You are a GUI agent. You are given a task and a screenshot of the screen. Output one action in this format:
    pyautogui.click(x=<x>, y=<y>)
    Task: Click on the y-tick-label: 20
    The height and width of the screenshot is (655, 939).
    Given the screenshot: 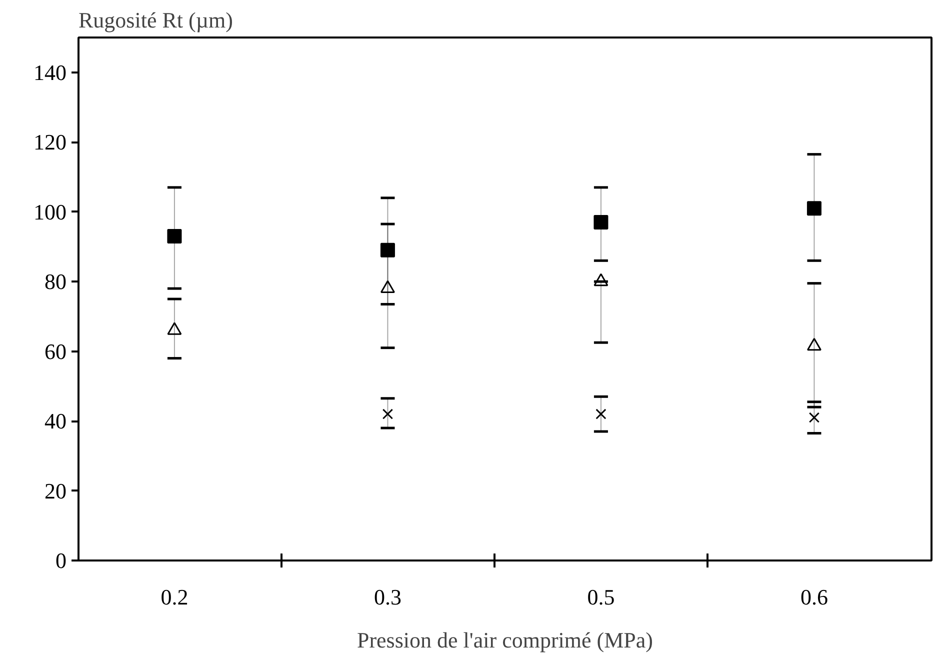 What is the action you would take?
    pyautogui.click(x=55, y=491)
    